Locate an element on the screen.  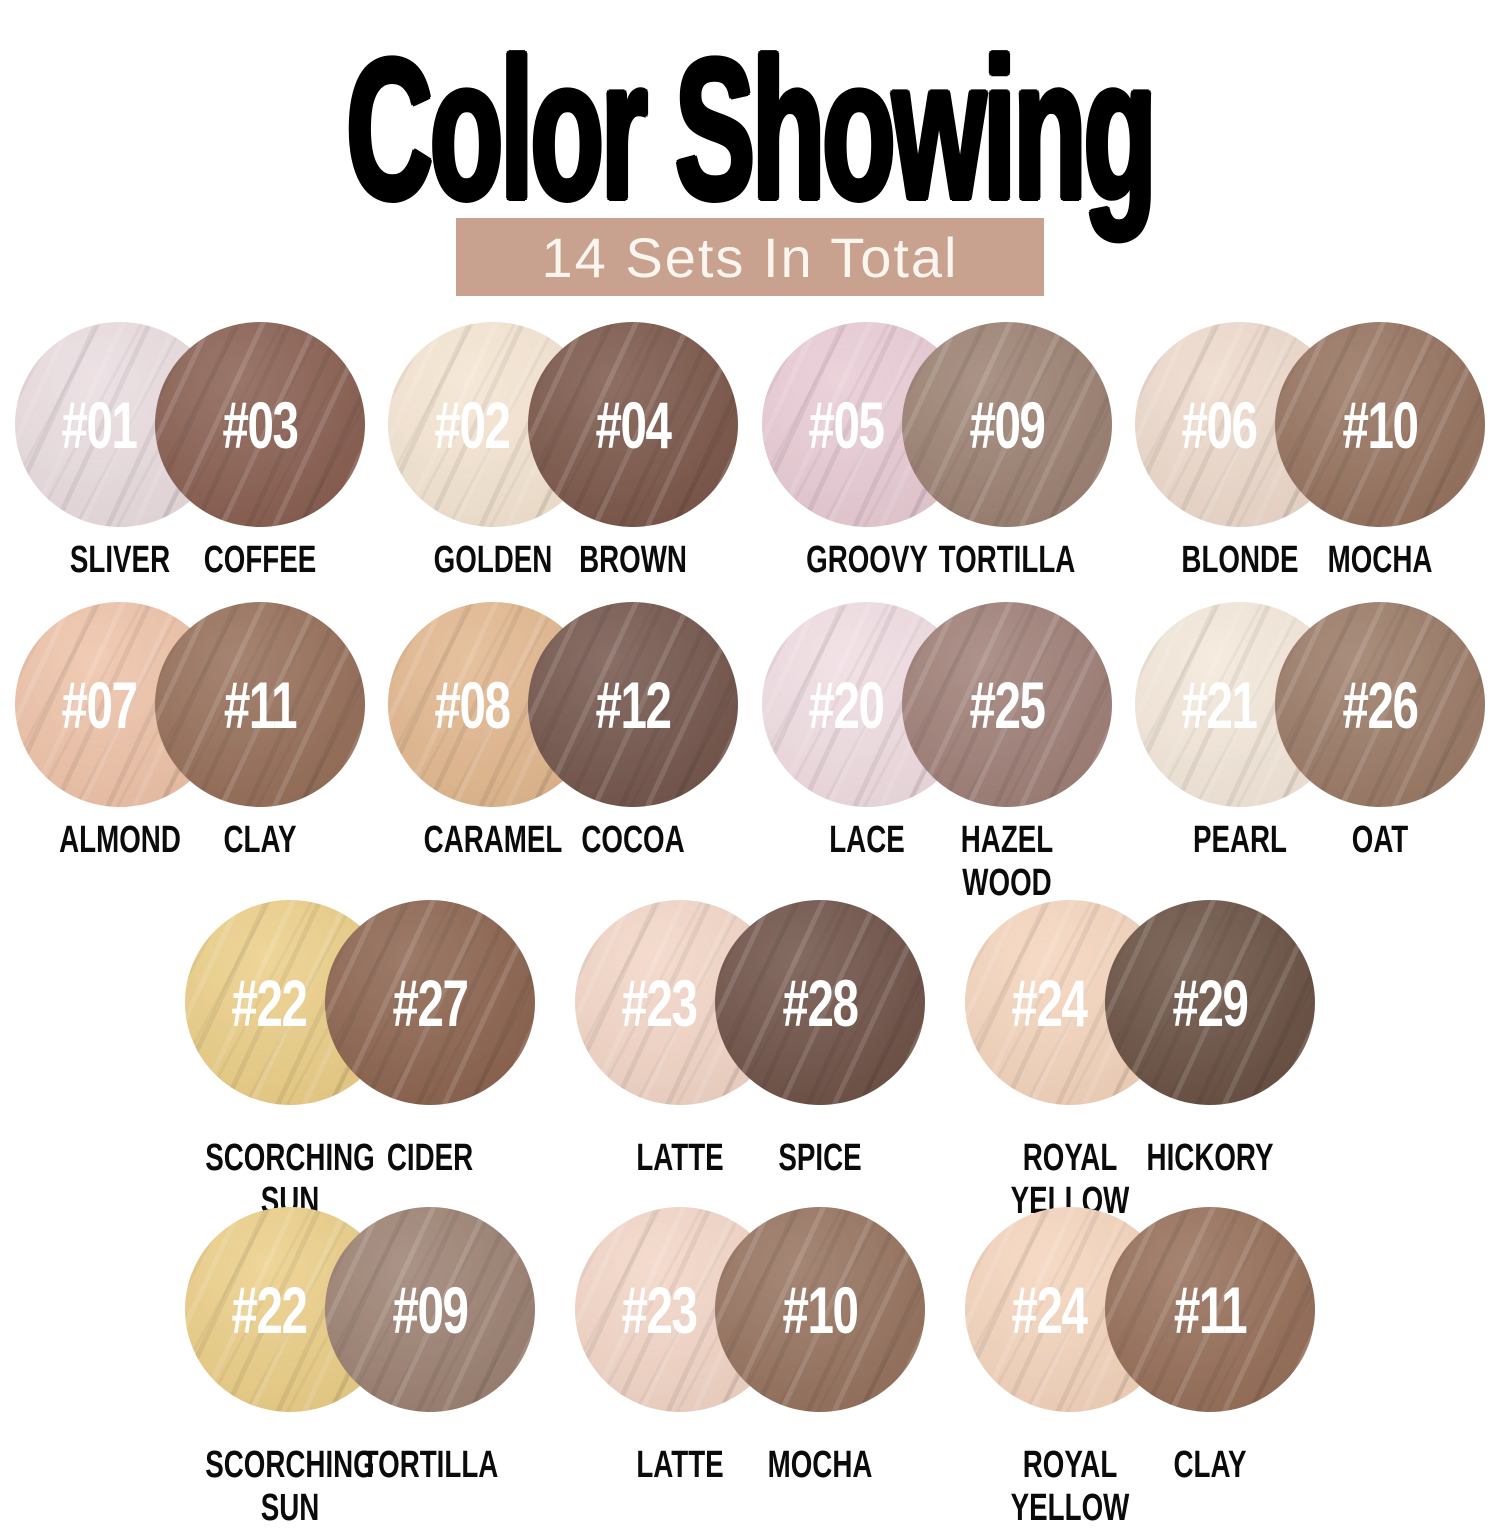
swatch-circle-dark: #12 is located at coordinates (633, 704).